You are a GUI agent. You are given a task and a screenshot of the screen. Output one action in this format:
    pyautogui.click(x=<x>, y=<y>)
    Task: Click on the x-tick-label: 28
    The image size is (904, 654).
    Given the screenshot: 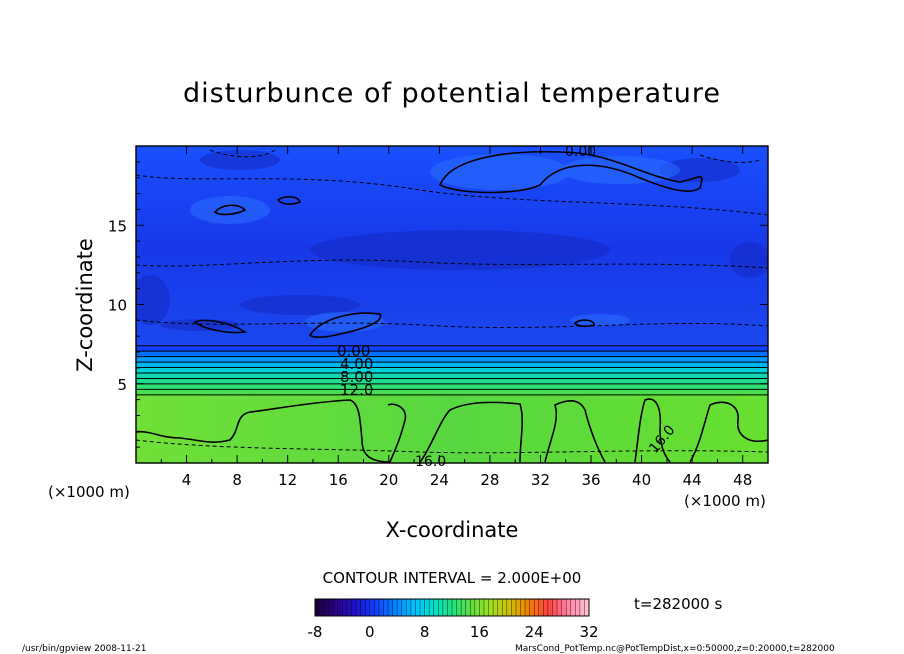 What is the action you would take?
    pyautogui.click(x=489, y=480)
    